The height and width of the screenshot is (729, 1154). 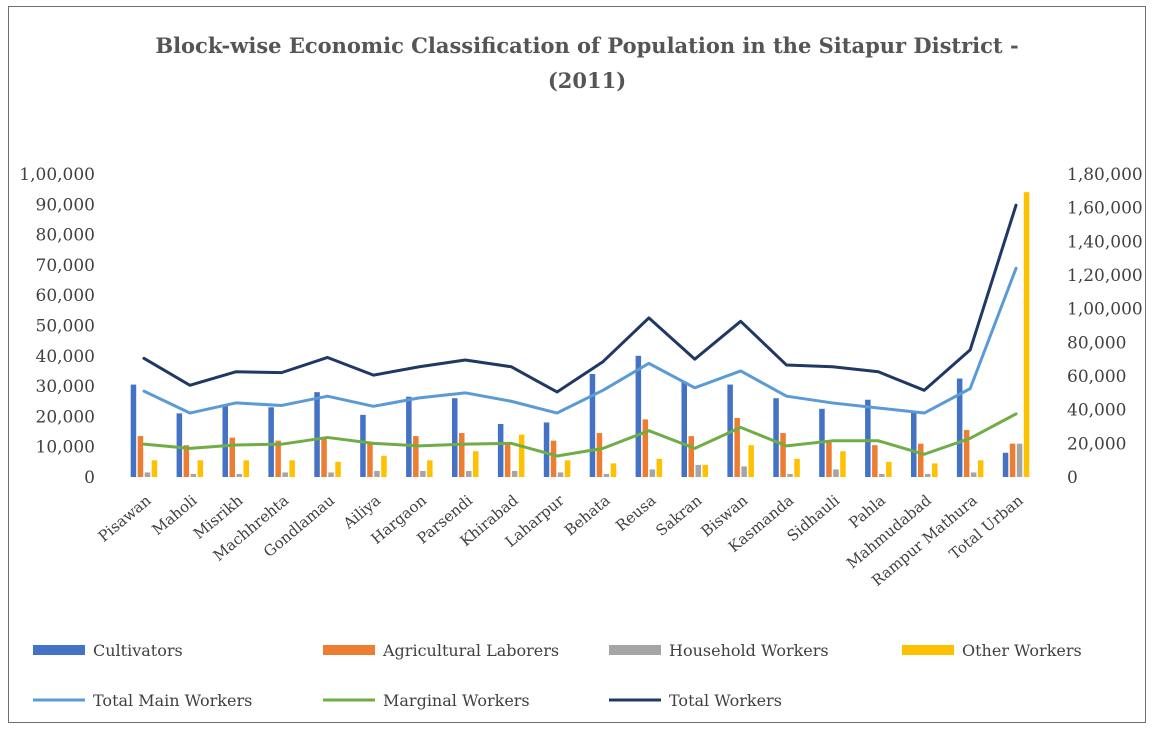 I want to click on legend-swatch-household-workers, so click(x=635, y=650).